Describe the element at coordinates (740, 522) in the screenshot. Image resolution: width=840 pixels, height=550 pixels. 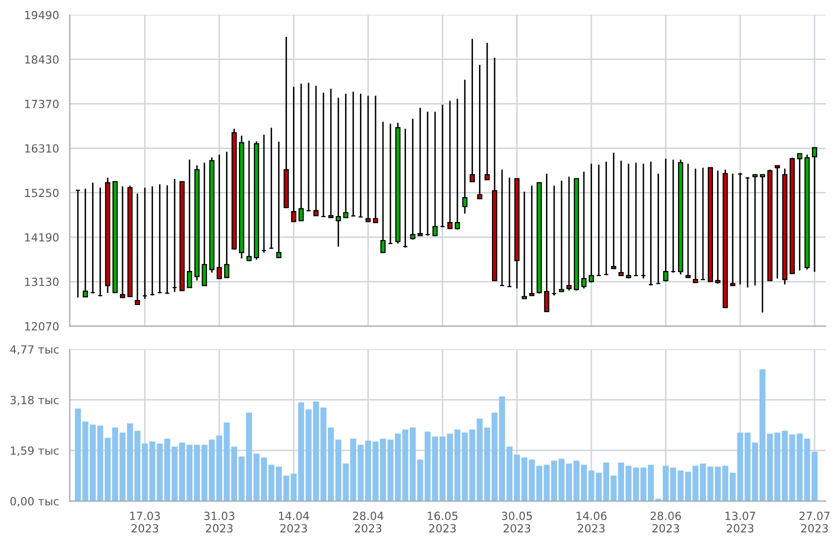
I see `x-tick-label: 13.07 2023` at that location.